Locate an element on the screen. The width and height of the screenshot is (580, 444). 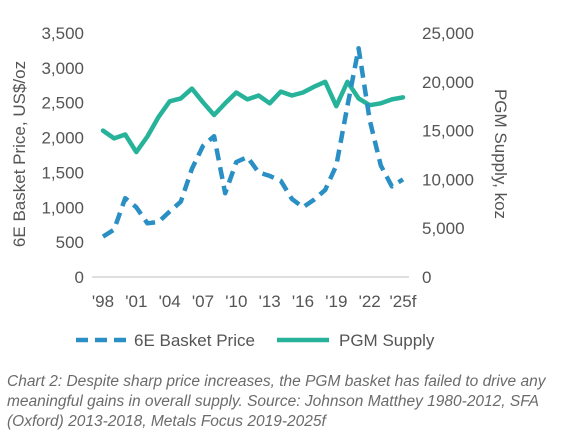
right-tick-label: 10,000 is located at coordinates (448, 179).